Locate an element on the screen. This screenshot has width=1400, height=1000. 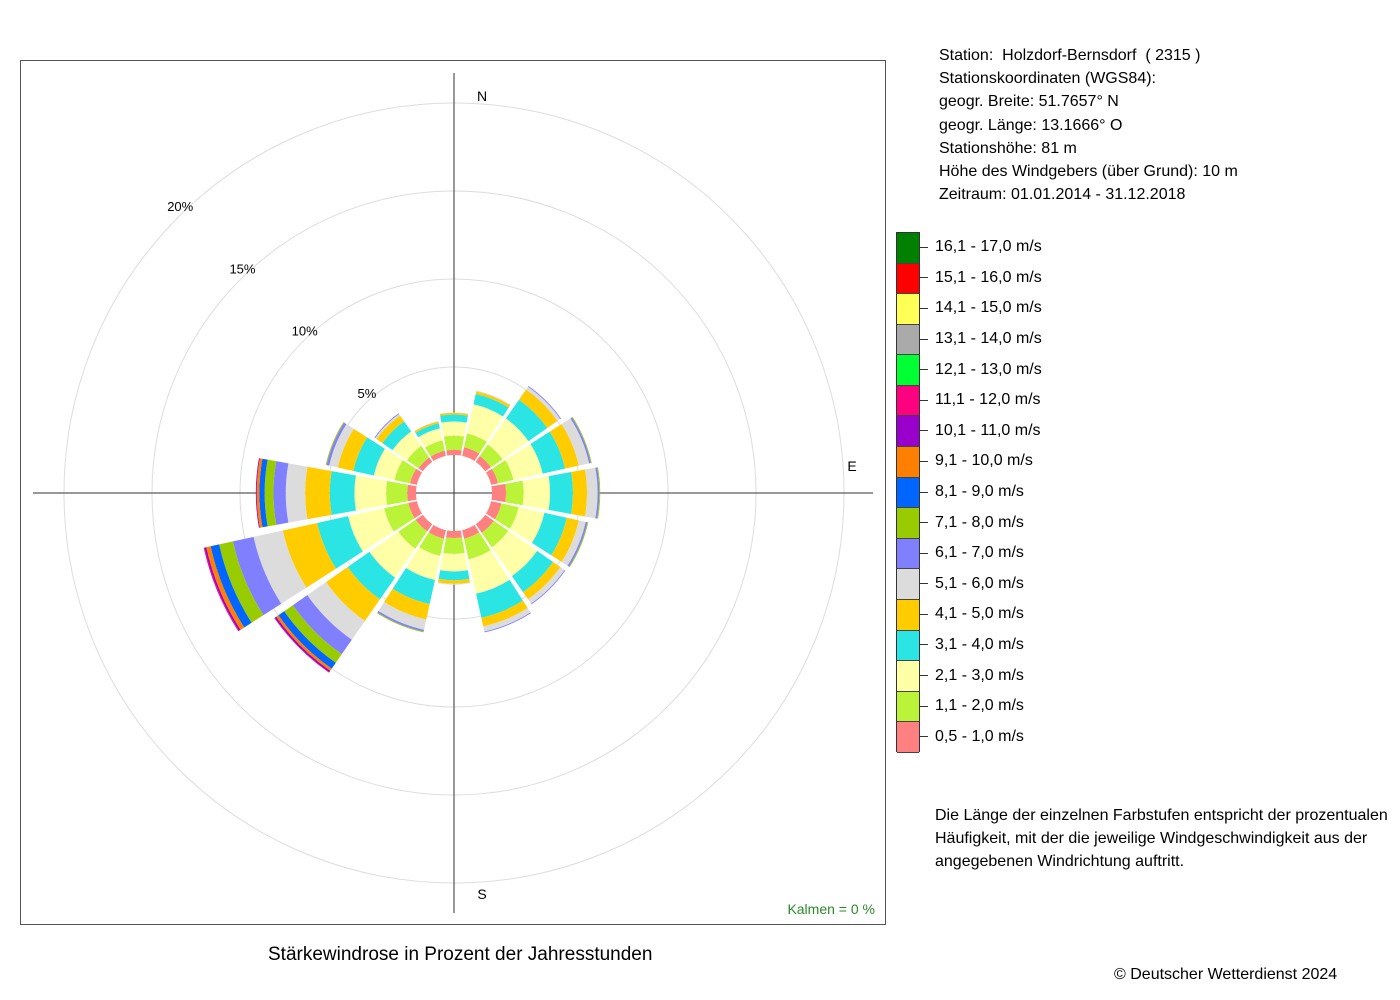
direction-label-N: N is located at coordinates (482, 96).